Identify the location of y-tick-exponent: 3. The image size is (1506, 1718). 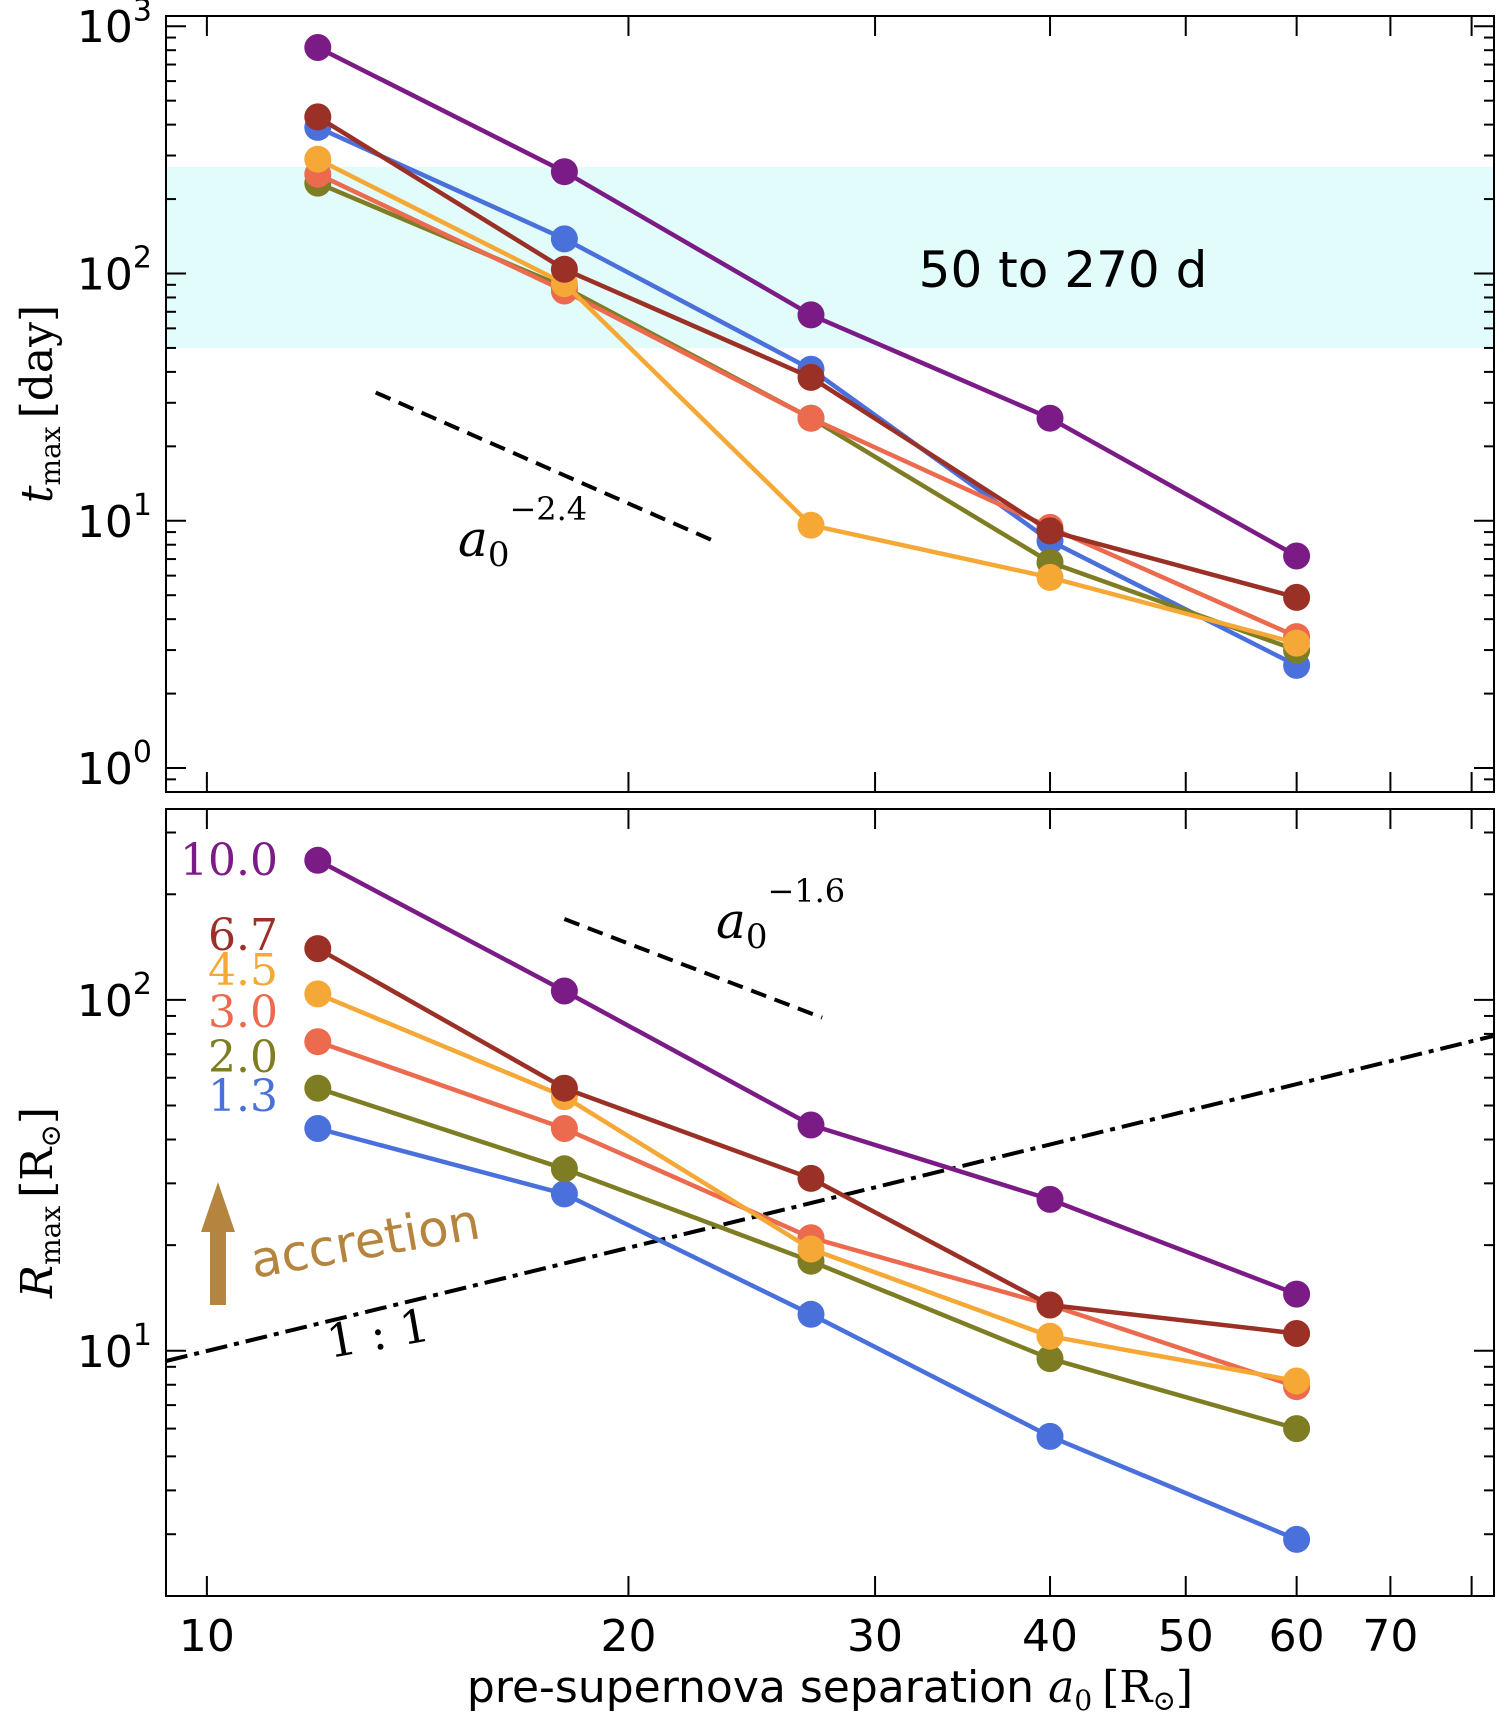
(142, 14).